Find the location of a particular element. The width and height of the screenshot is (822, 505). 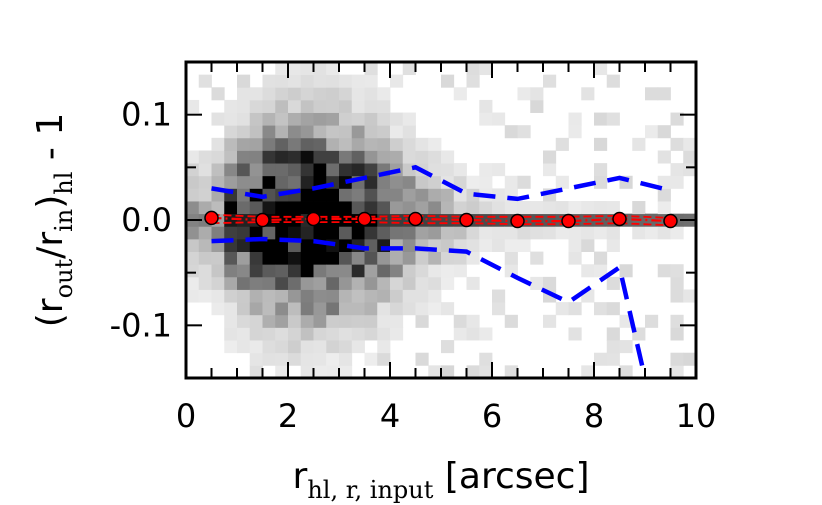

y-tick-label: 0.1 is located at coordinates (146, 115).